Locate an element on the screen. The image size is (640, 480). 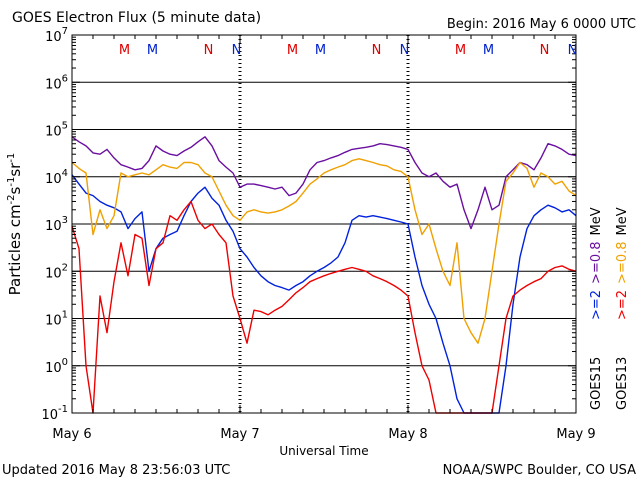
source-credit: NOAA/SWPC Boulder, CO USA is located at coordinates (539, 470).